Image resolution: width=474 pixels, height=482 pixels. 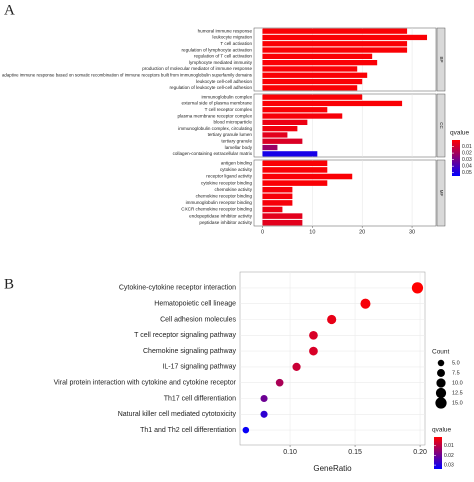 I want to click on plot-panel, so click(x=332, y=358).